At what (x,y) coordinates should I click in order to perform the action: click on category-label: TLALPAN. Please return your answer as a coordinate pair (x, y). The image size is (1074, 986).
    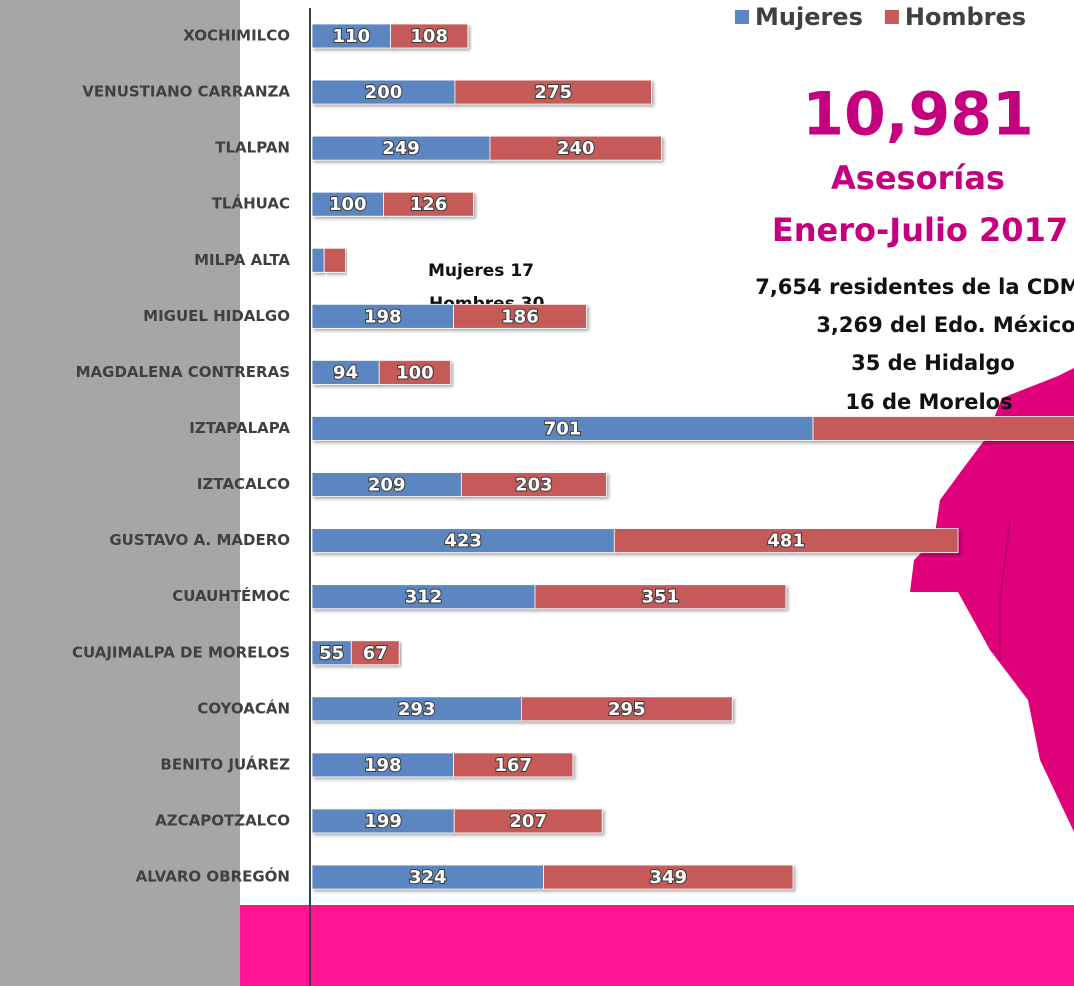
    Looking at the image, I should click on (252, 148).